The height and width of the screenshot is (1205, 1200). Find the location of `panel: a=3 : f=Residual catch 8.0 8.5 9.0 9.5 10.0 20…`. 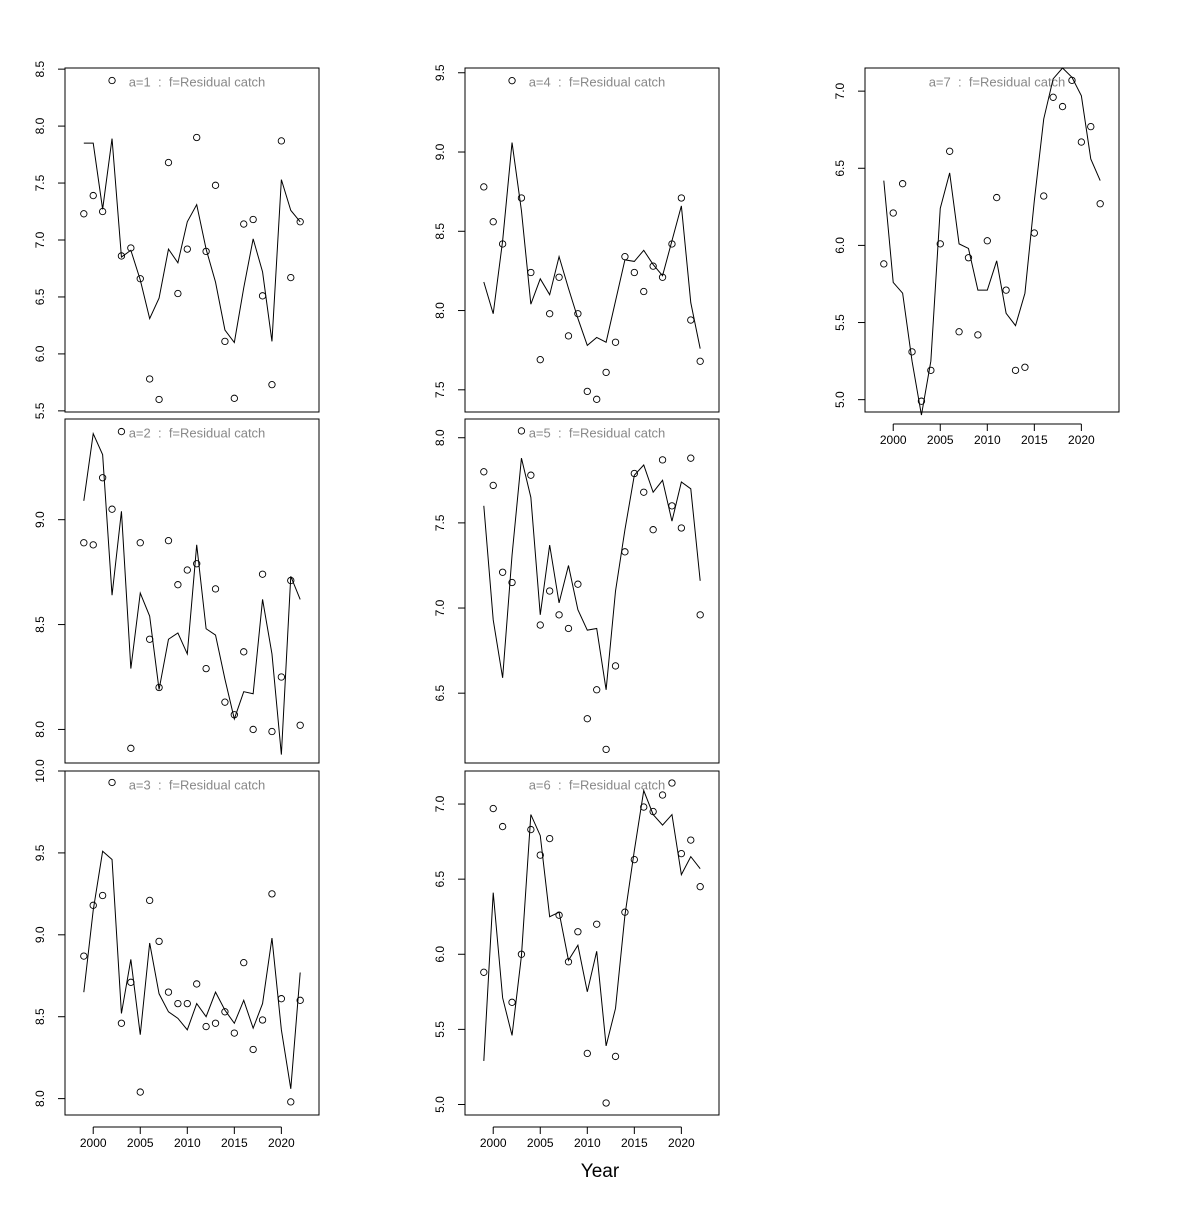

panel: a=3 : f=Residual catch 8.0 8.5 9.0 9.5 10.0 20… is located at coordinates (176, 954).